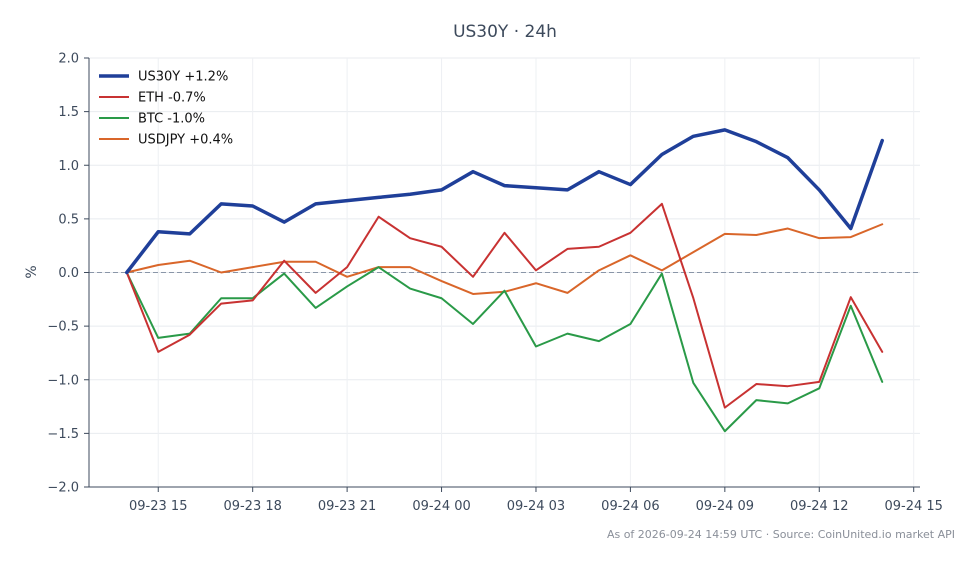  I want to click on y-tick-labels: −2.0 −1.5 −1.0 −0.5 0.0 0.5 1.0 1.5 2.0, so click(68, 274).